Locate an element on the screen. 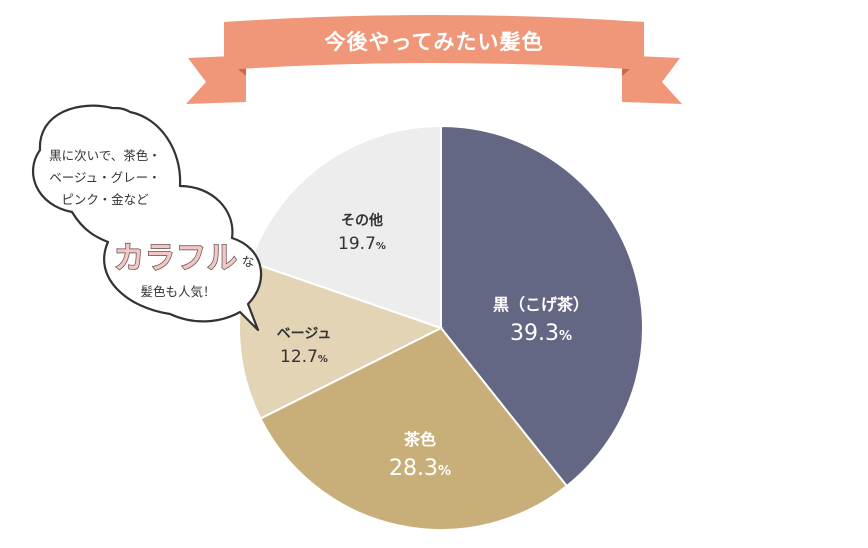 This screenshot has height=548, width=868. callout-line-2: ベージュ・グレー・ is located at coordinates (104, 177).